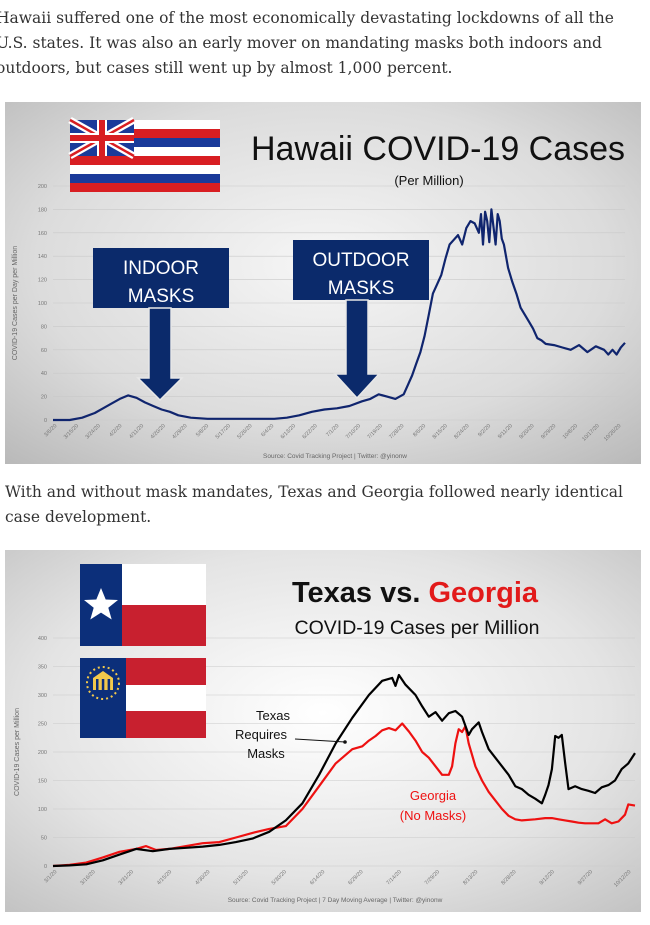 The width and height of the screenshot is (650, 925). What do you see at coordinates (261, 734) in the screenshot?
I see `svg-text: Requires` at bounding box center [261, 734].